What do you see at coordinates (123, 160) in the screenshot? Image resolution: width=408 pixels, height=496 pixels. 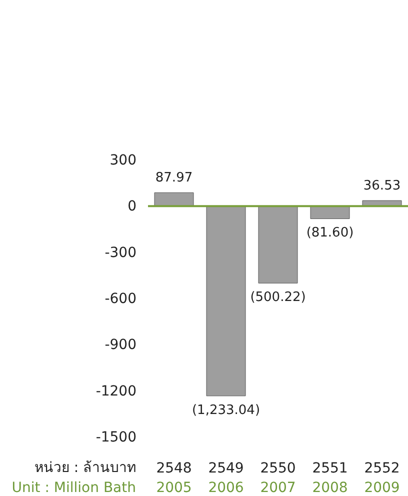 I see `y-tick-label: 300` at bounding box center [123, 160].